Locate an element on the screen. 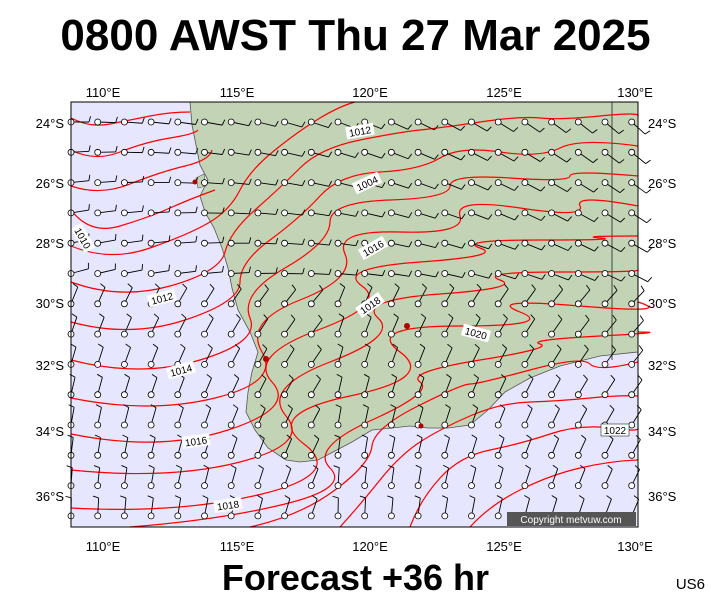  svg-text: 110°E is located at coordinates (103, 546).